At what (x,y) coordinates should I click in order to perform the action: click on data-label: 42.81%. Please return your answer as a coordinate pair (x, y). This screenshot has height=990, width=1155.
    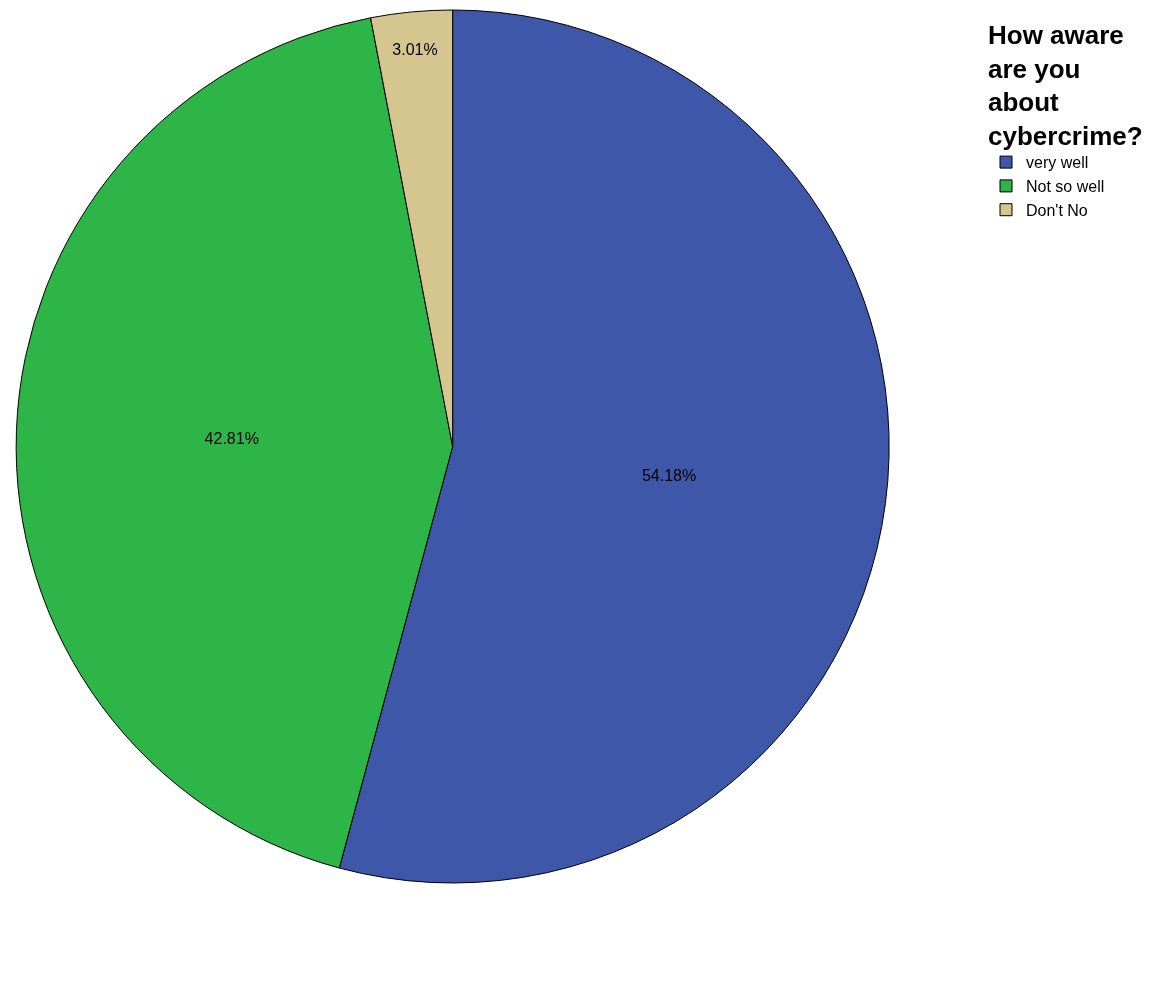
    Looking at the image, I should click on (231, 438).